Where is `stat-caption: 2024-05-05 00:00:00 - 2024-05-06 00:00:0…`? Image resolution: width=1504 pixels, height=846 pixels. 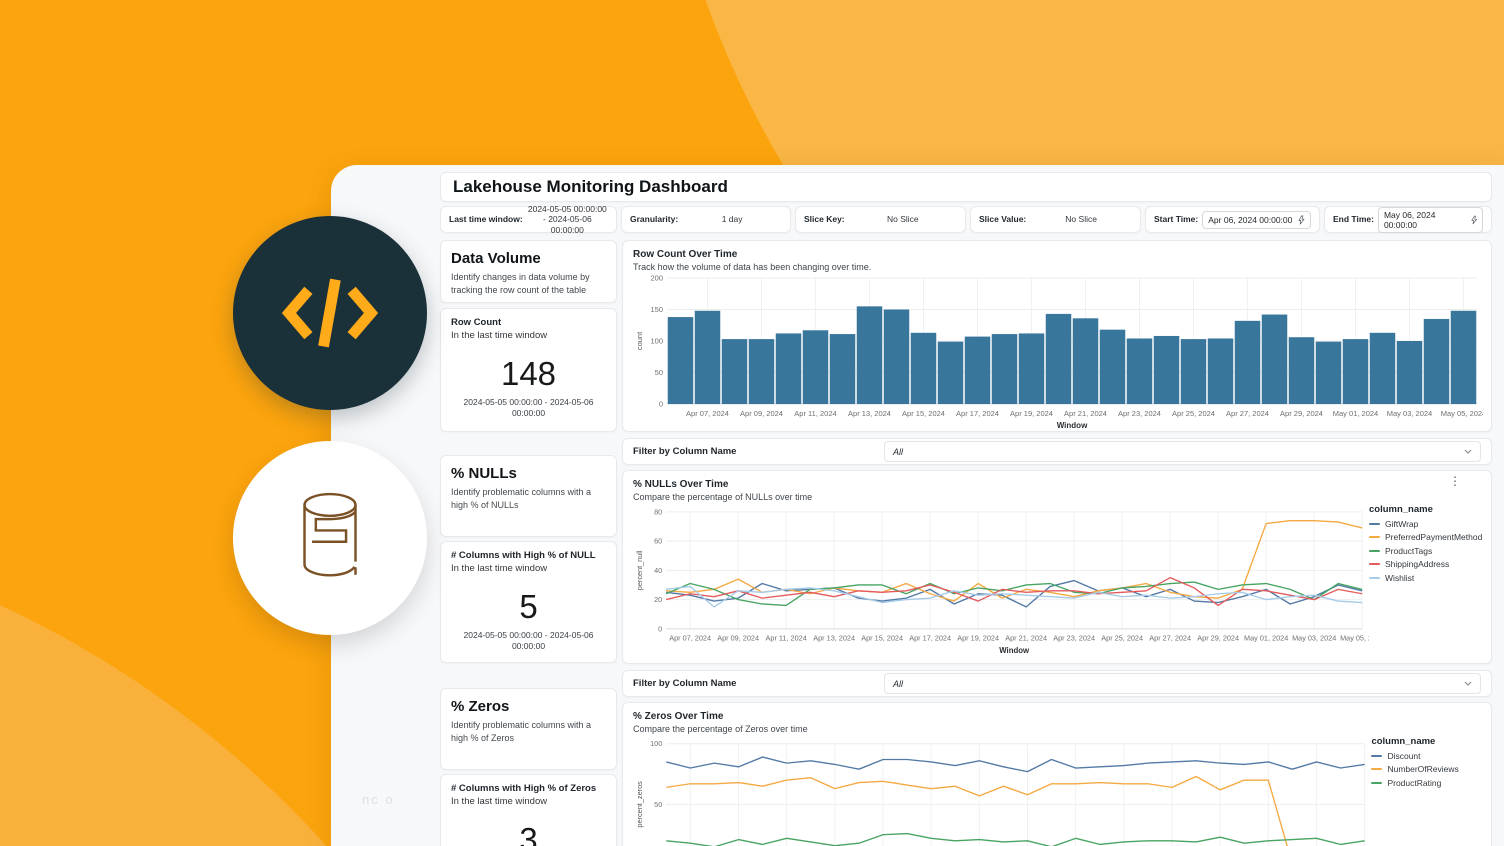
stat-caption: 2024-05-05 00:00:00 - 2024-05-06 00:00:0… is located at coordinates (528, 641).